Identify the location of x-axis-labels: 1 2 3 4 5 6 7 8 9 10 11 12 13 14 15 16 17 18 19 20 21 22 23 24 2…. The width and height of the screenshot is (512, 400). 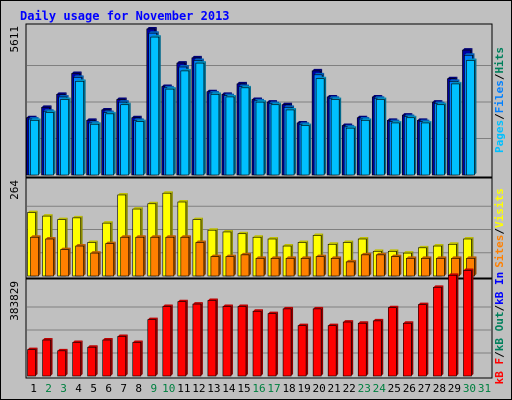
(260, 388).